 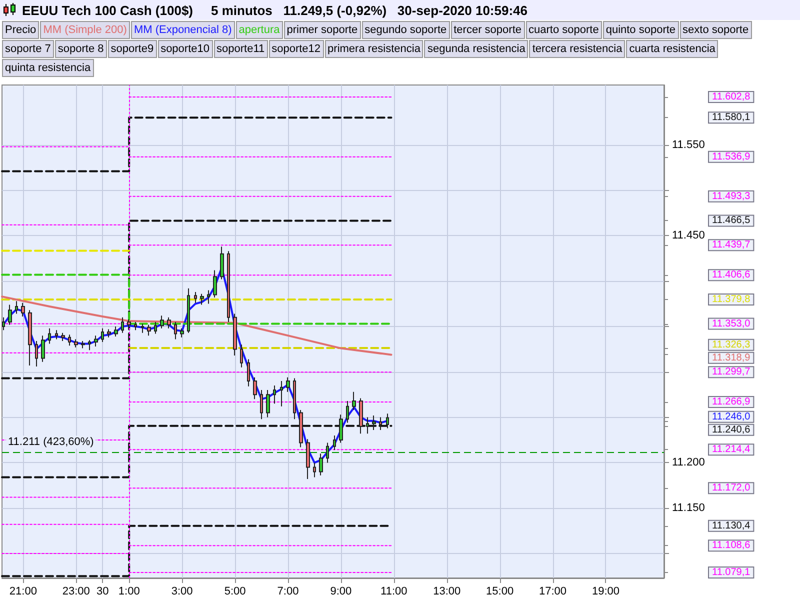 I want to click on text: MM (Simple 200), so click(x=85, y=30).